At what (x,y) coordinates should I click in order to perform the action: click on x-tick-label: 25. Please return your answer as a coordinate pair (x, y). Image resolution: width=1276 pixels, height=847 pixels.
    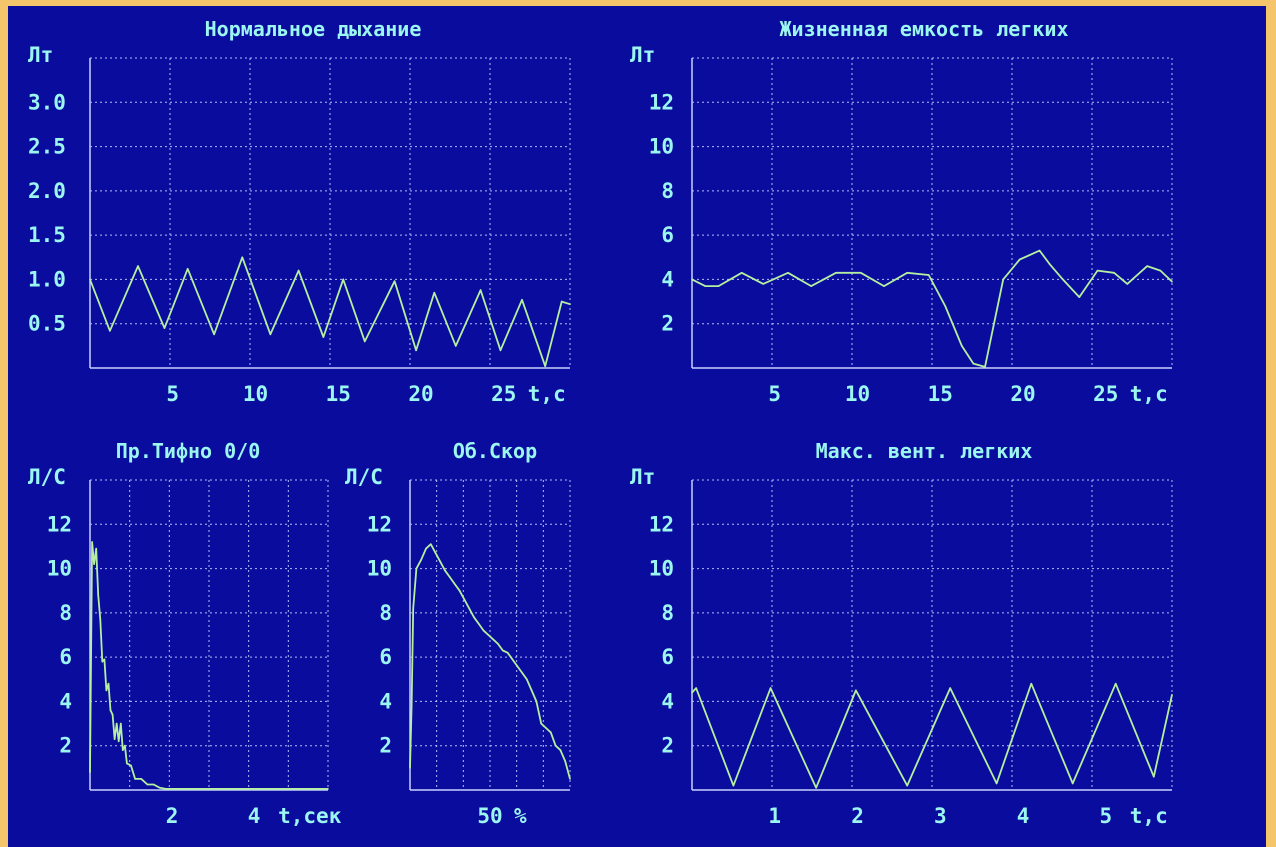
    Looking at the image, I should click on (1105, 394).